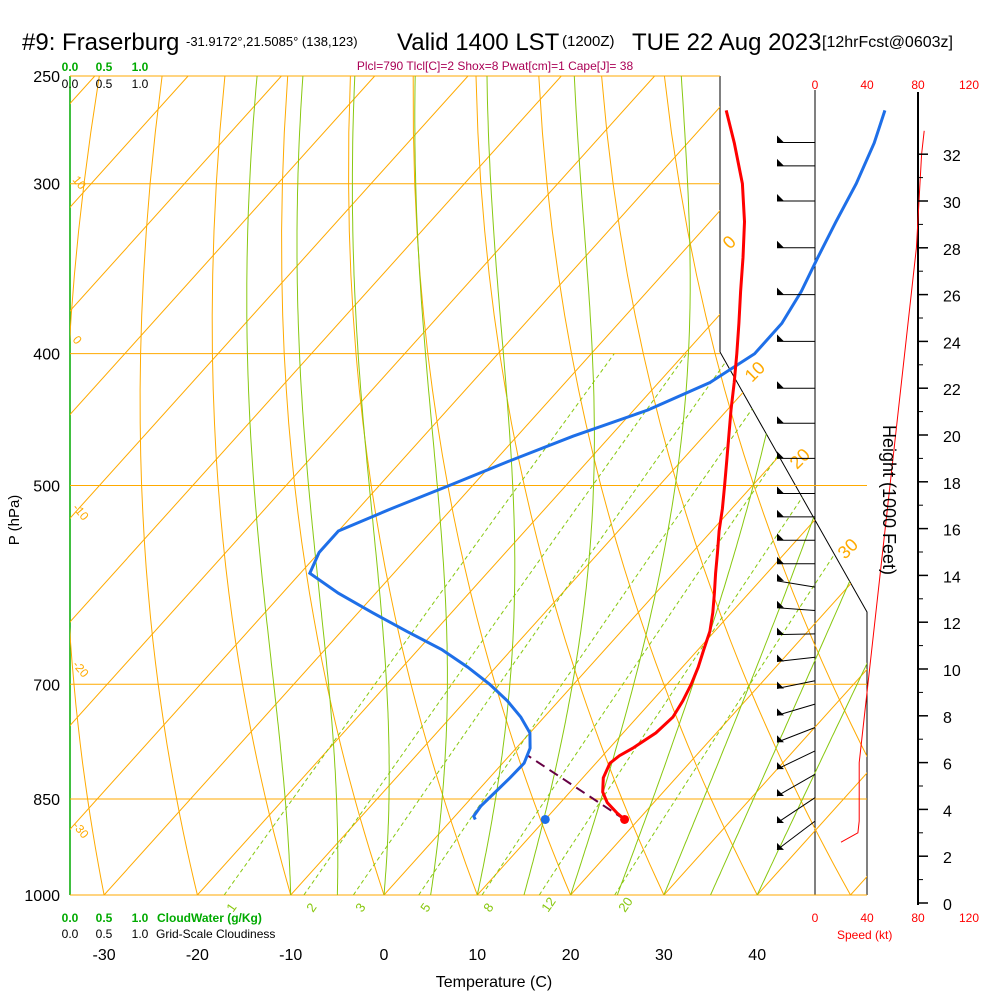 This screenshot has height=1000, width=1000. What do you see at coordinates (947, 718) in the screenshot?
I see `height-tick-label: 8` at bounding box center [947, 718].